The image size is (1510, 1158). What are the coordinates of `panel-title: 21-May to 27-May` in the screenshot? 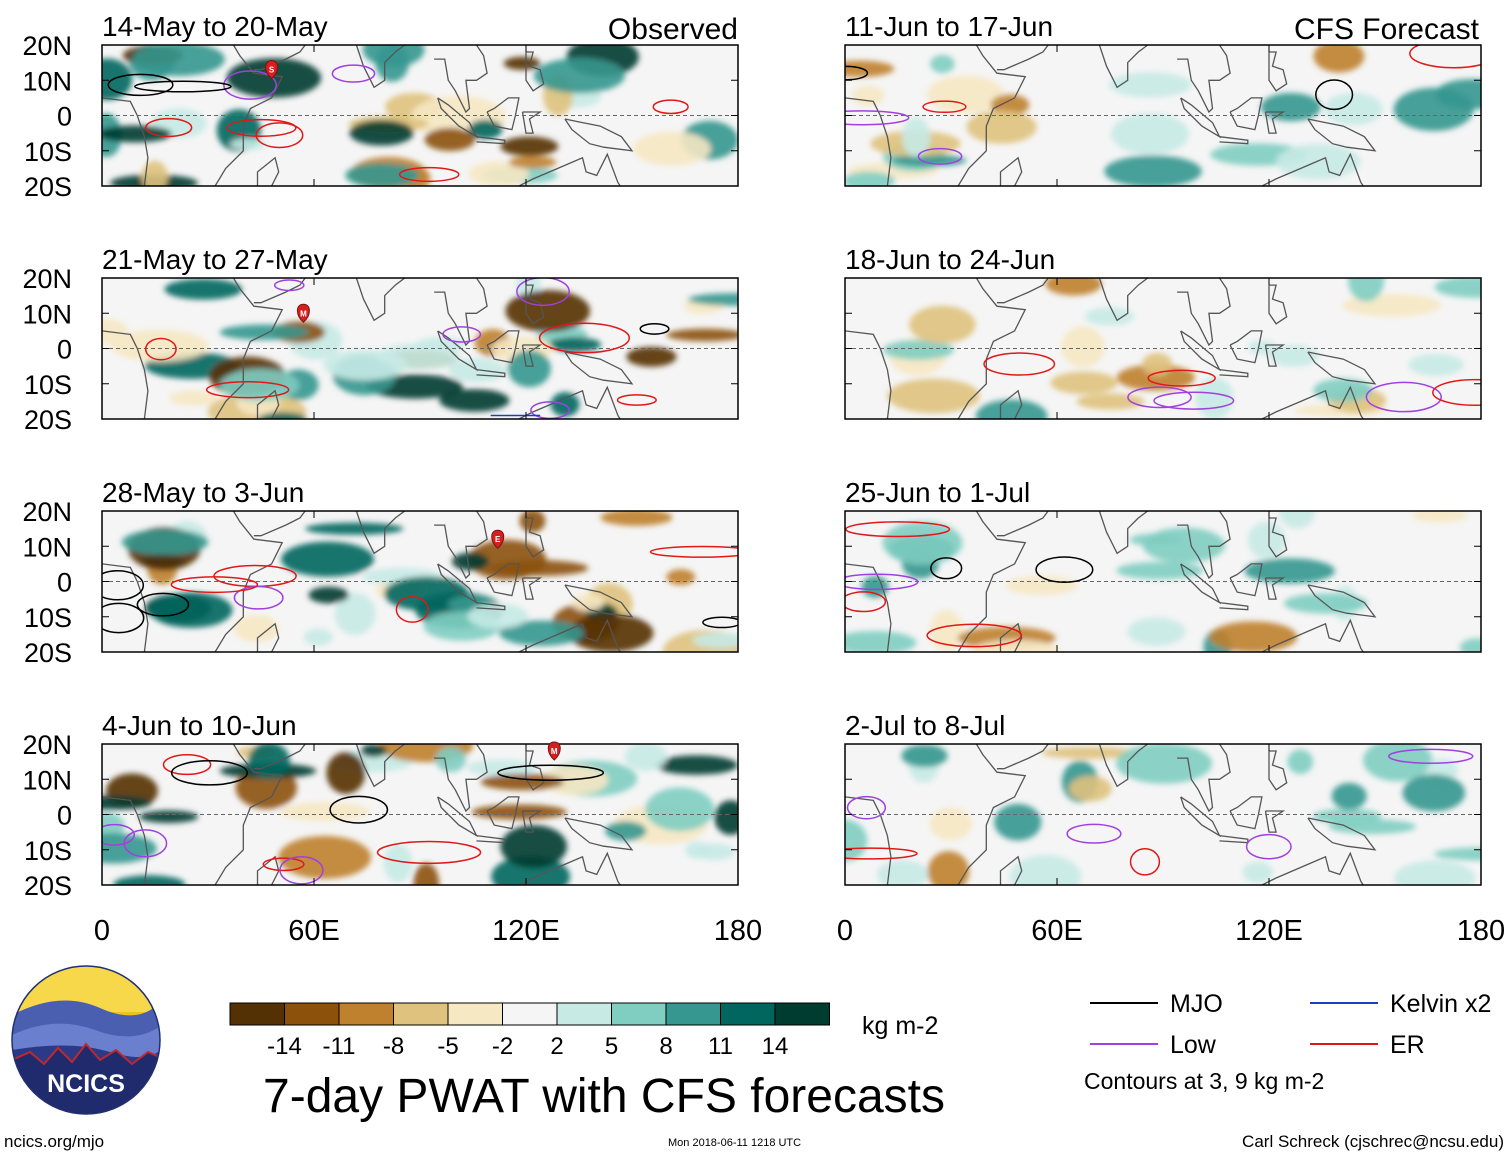 It's located at (215, 259).